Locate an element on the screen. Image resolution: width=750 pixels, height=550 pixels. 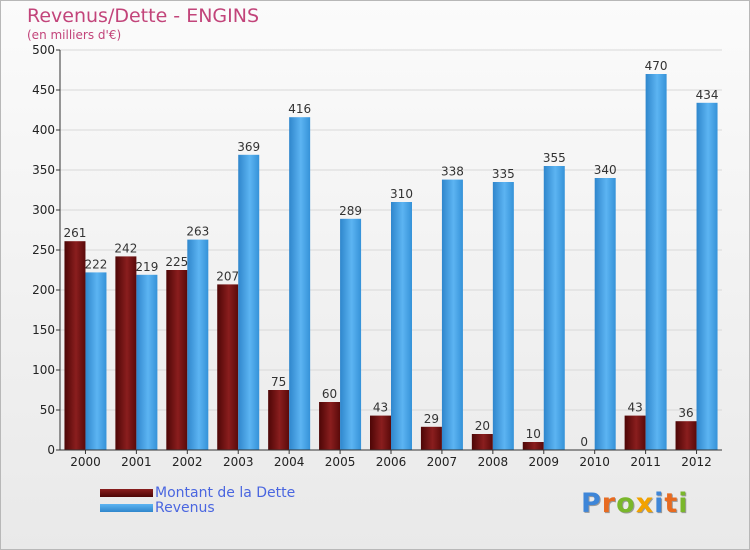
data-label-revenue: 434 is located at coordinates (707, 95).